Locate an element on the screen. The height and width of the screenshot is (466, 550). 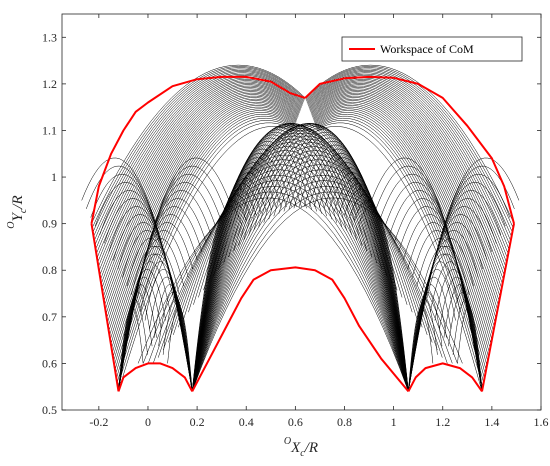
y-axis-label-sup: O is located at coordinates (11, 224).